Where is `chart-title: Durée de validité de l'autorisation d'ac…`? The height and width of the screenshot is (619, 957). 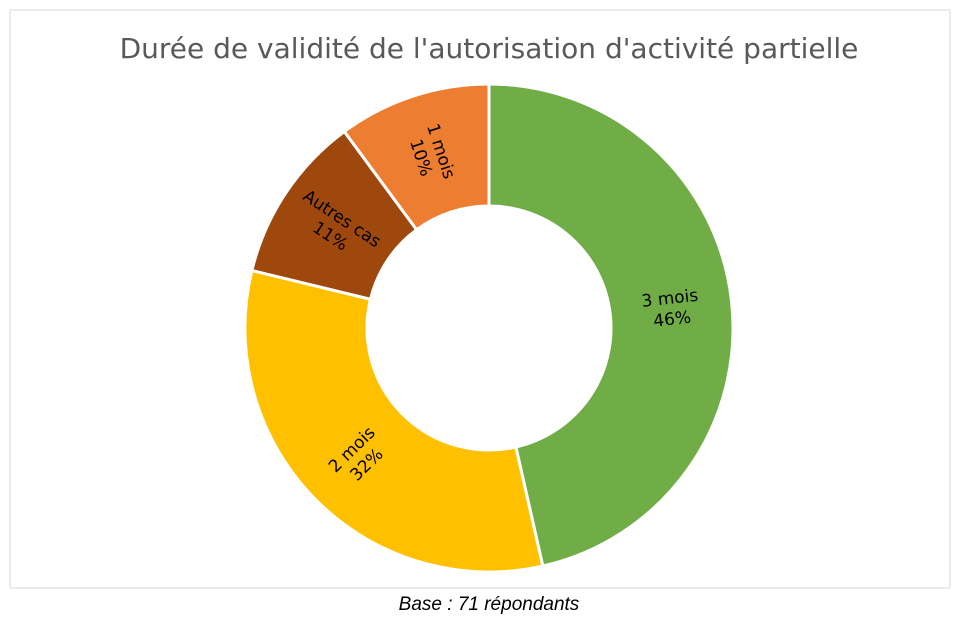 chart-title: Durée de validité de l'autorisation d'ac… is located at coordinates (489, 48).